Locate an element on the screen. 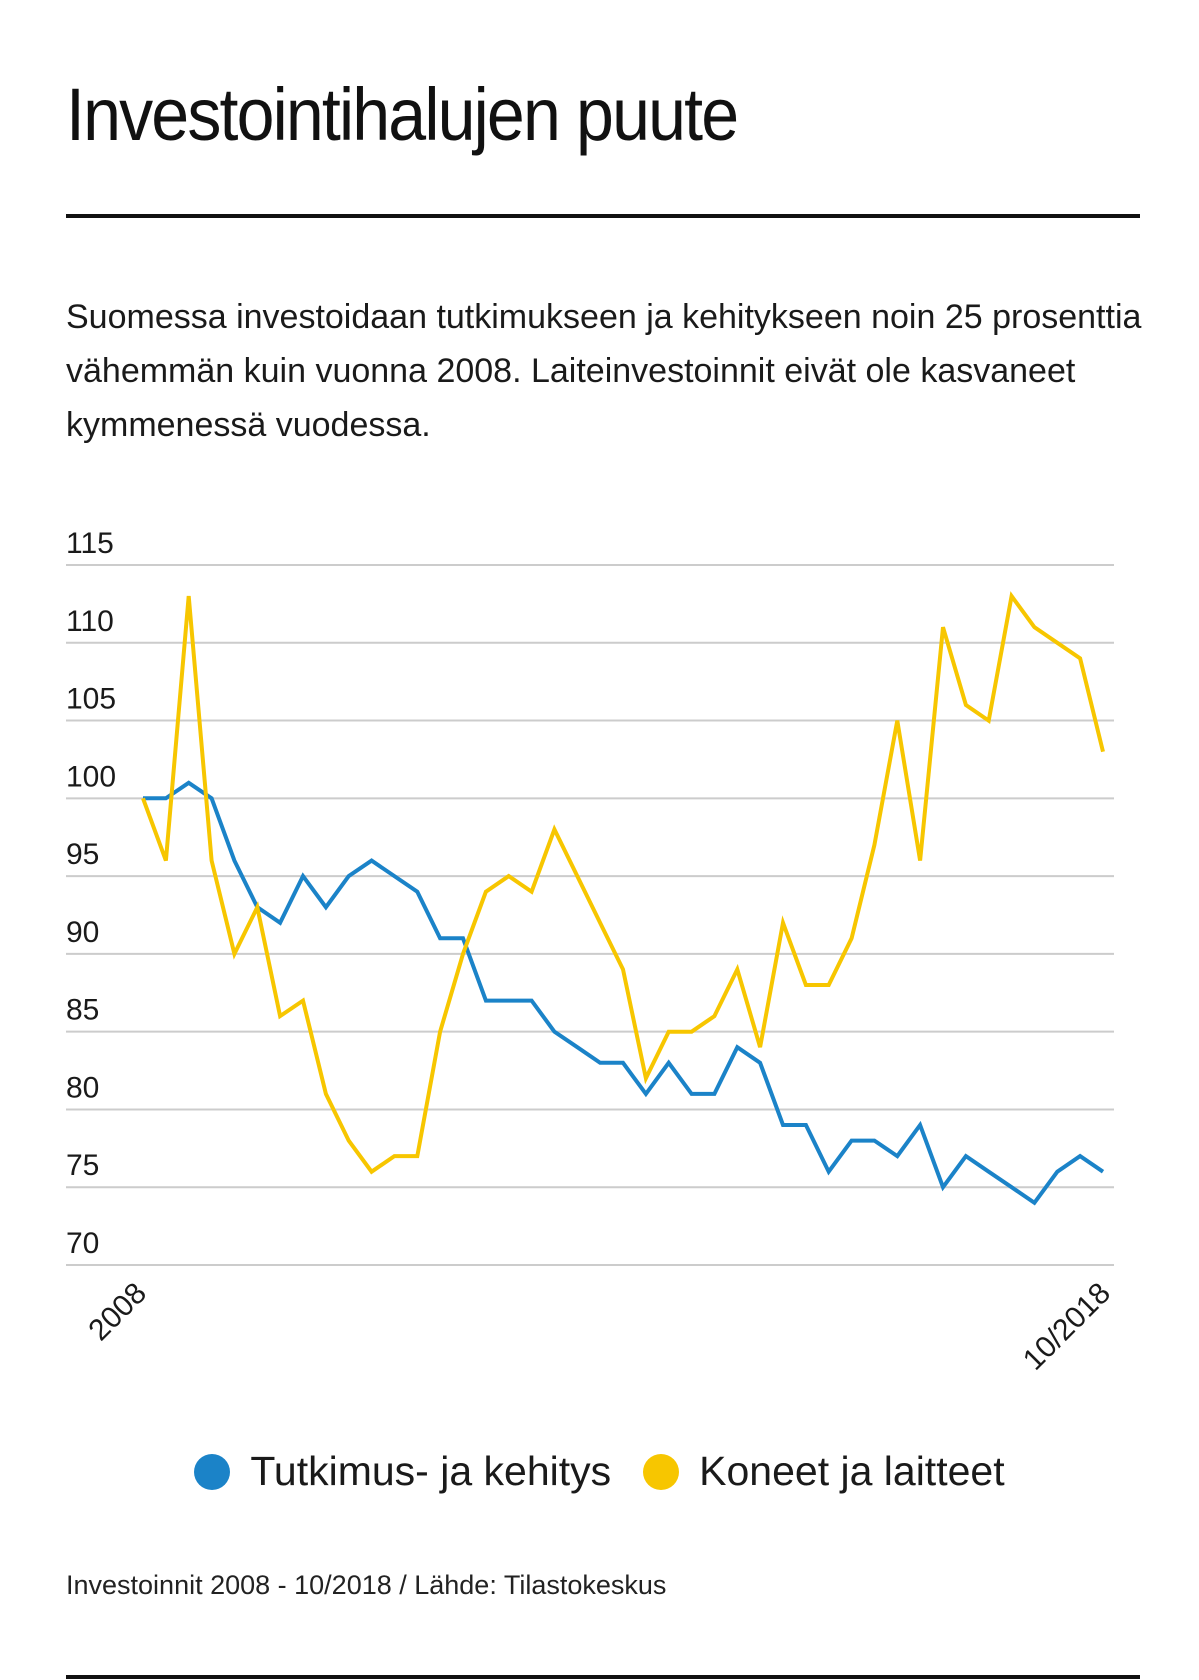  chart-legend: Tutkimus- ja kehitys Koneet ja laitteet is located at coordinates (599, 1471).